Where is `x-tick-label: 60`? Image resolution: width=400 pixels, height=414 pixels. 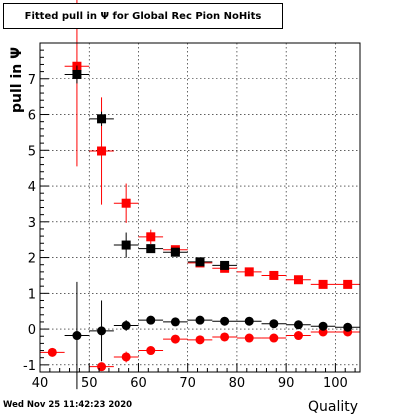 x-tick-label: 60 is located at coordinates (138, 383).